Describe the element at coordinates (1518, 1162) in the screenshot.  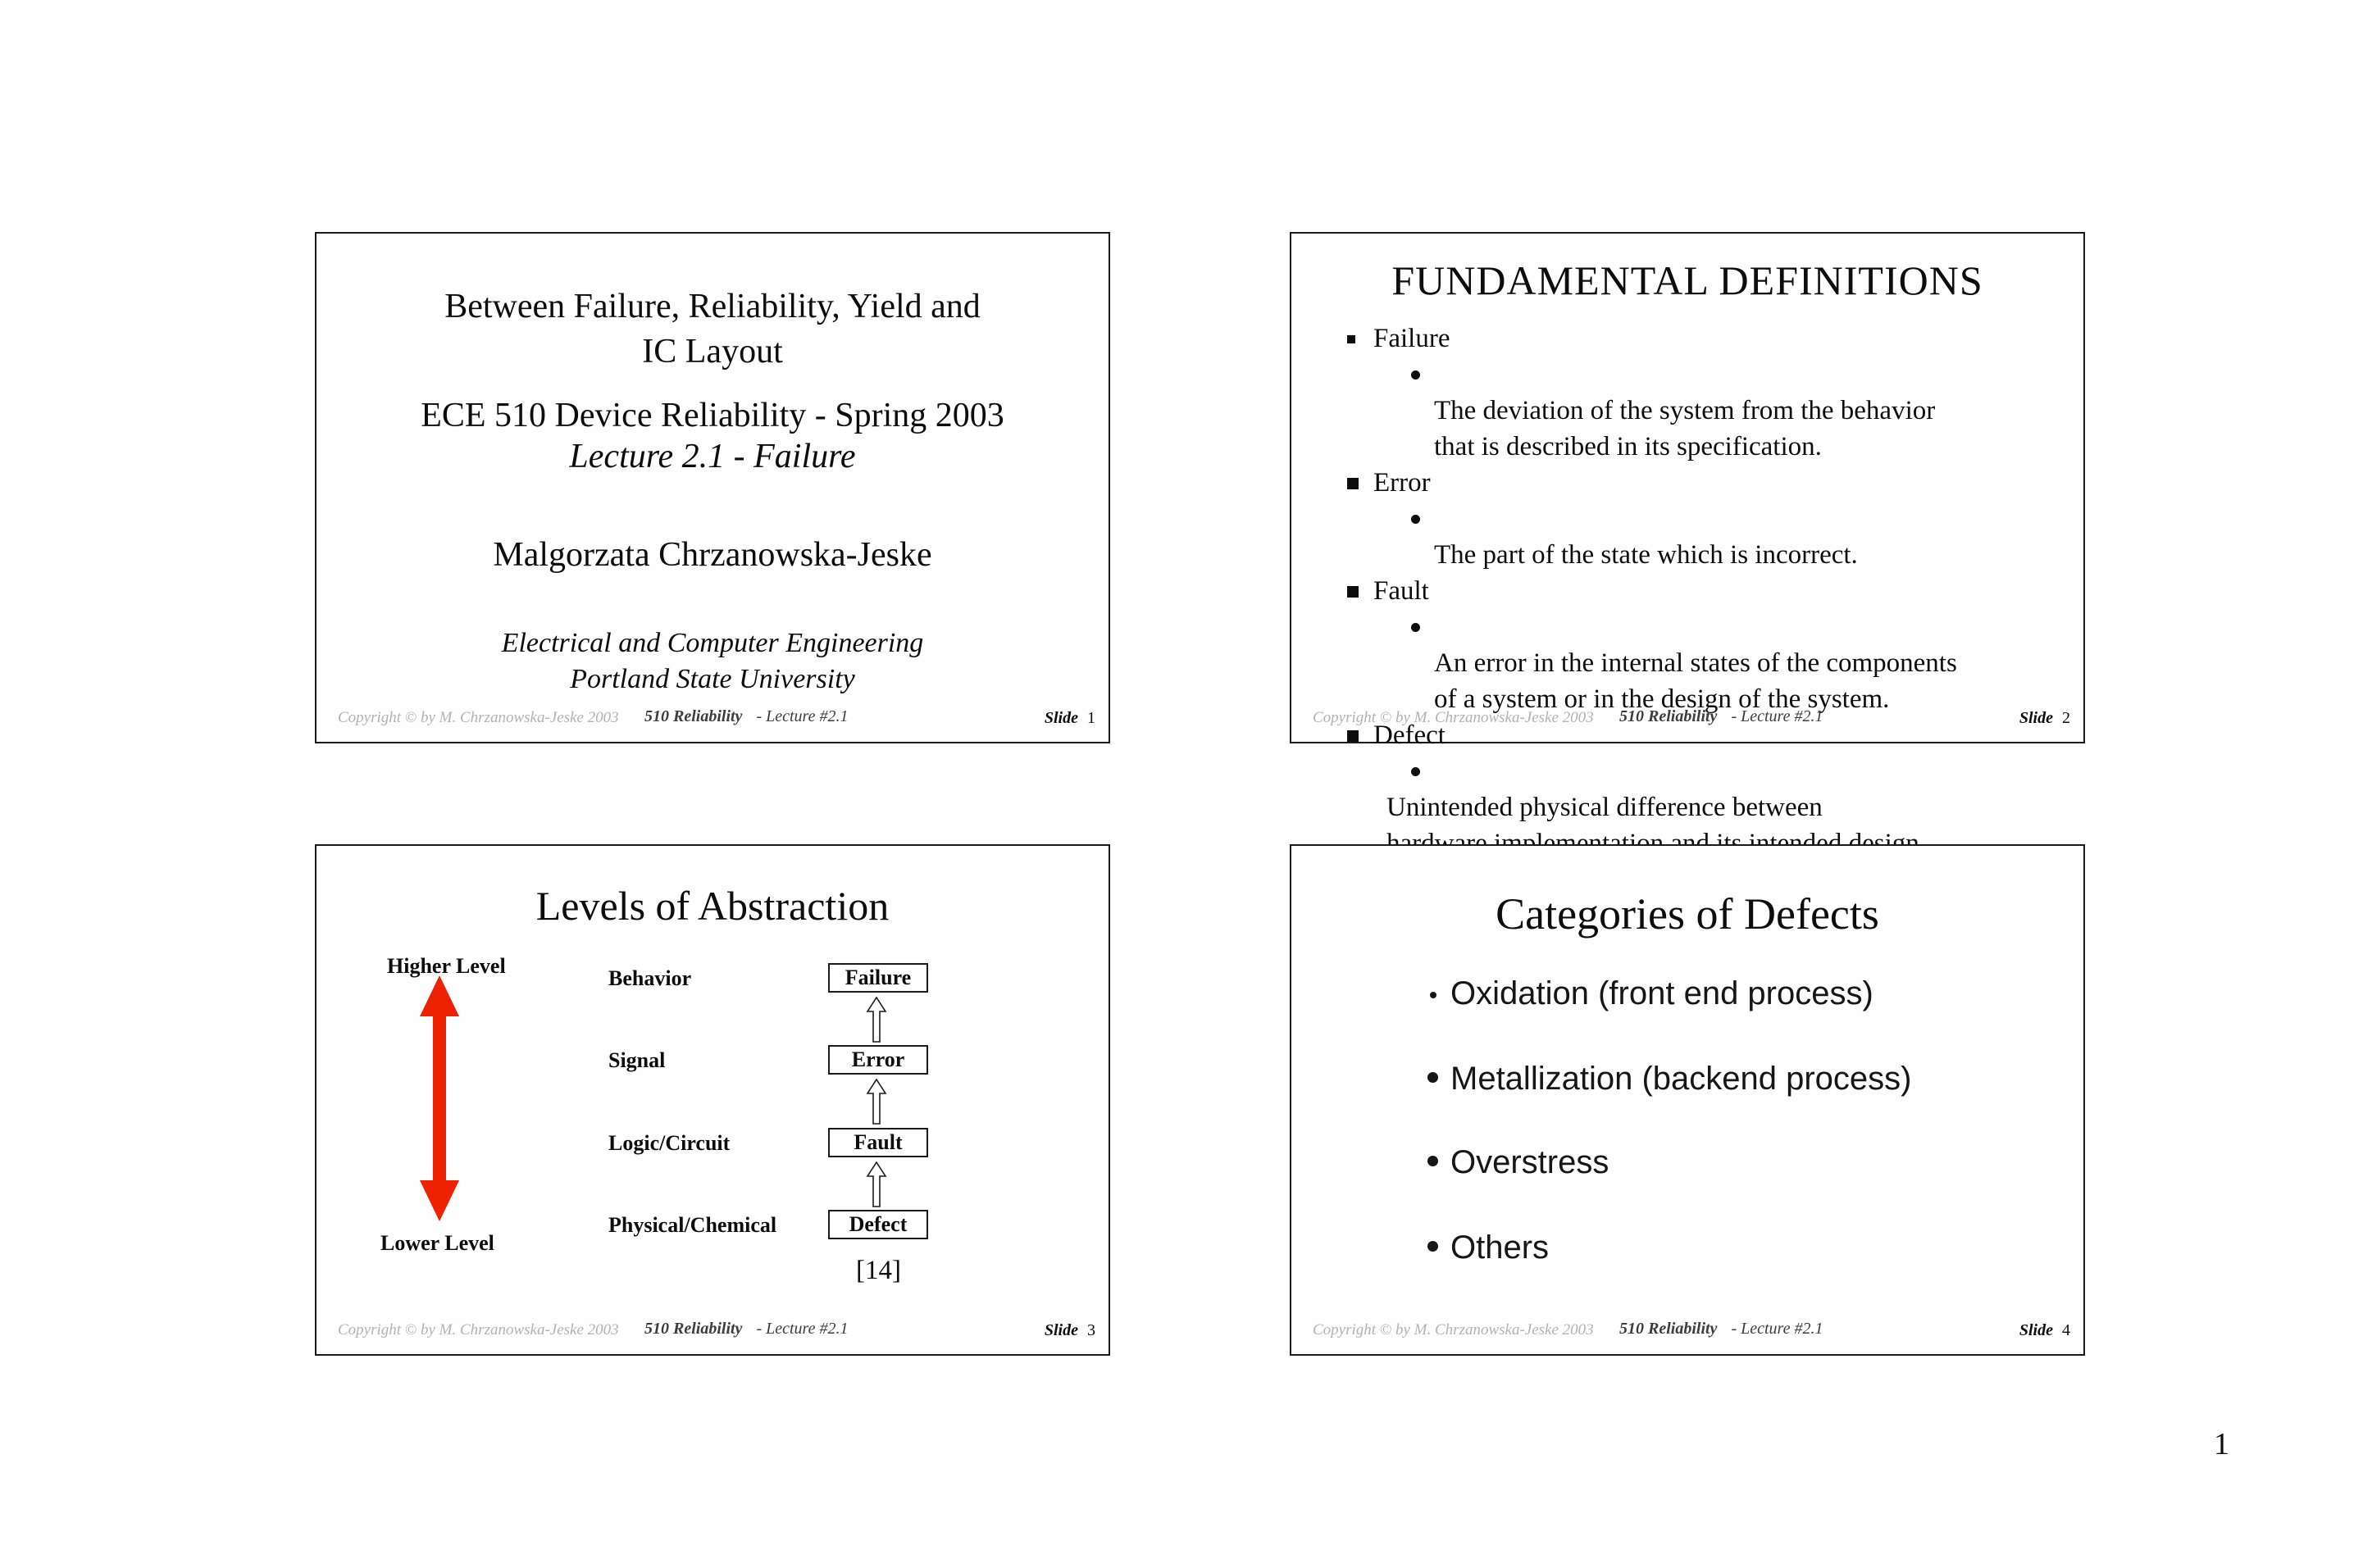
I see `list-item: Overstress` at that location.